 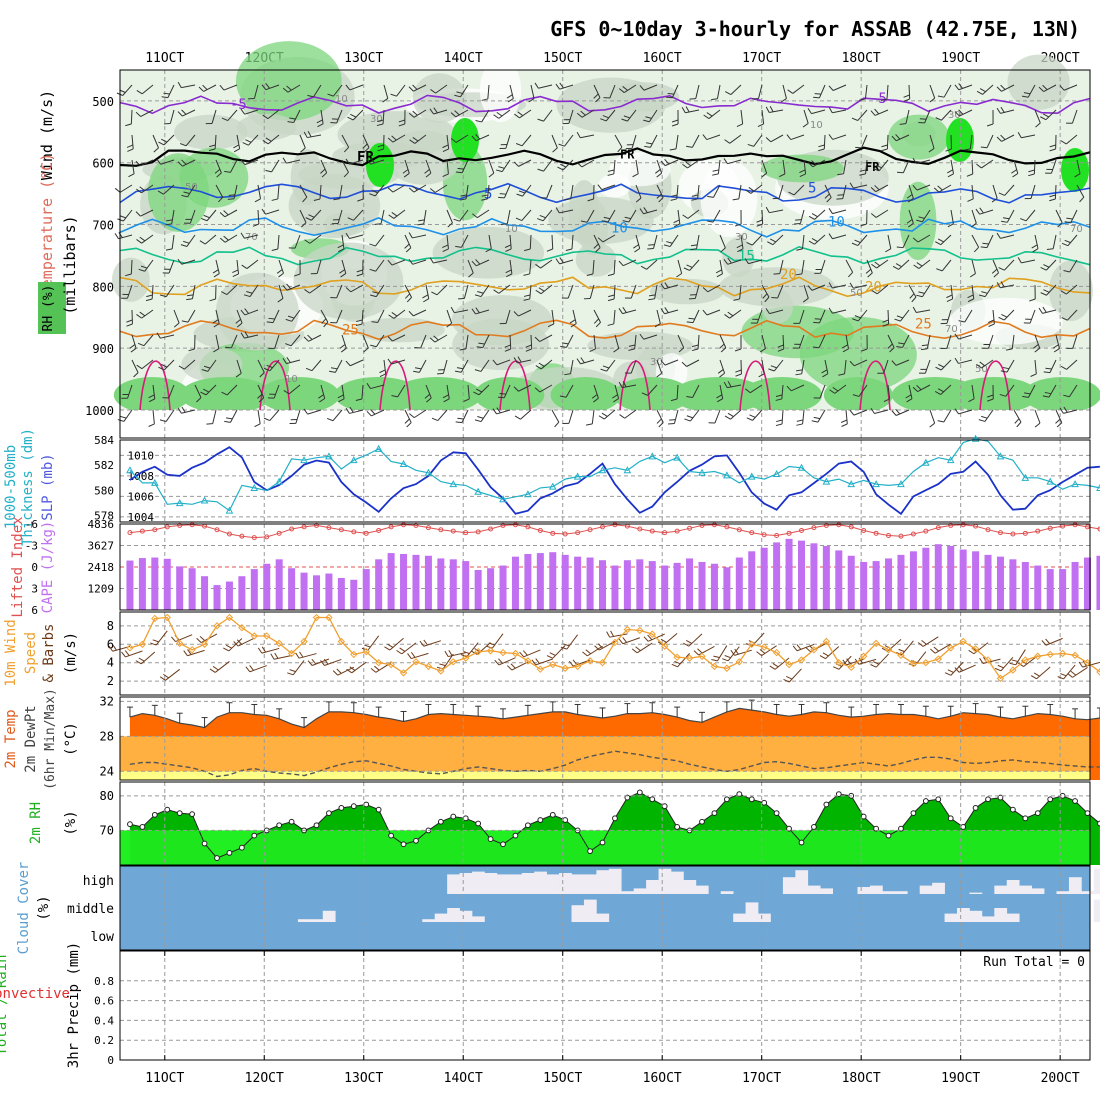 What do you see at coordinates (365, 158) in the screenshot?
I see `isotherm-label-FR: FR` at bounding box center [365, 158].